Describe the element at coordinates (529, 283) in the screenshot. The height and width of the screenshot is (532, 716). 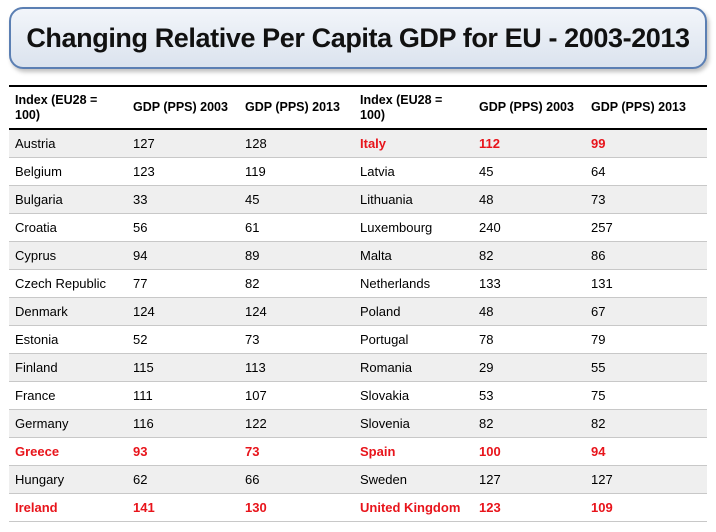
I see `cell-gdp2003-right: 133` at that location.